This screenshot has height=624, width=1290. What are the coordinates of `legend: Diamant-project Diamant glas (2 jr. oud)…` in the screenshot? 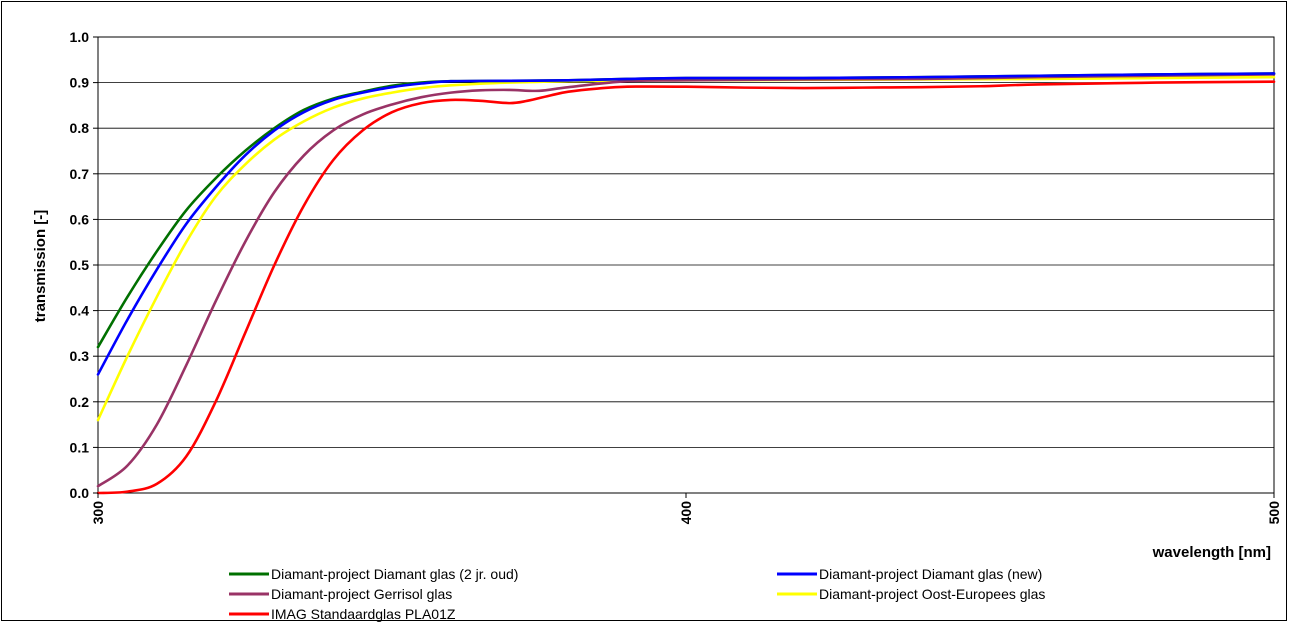 It's located at (637, 594).